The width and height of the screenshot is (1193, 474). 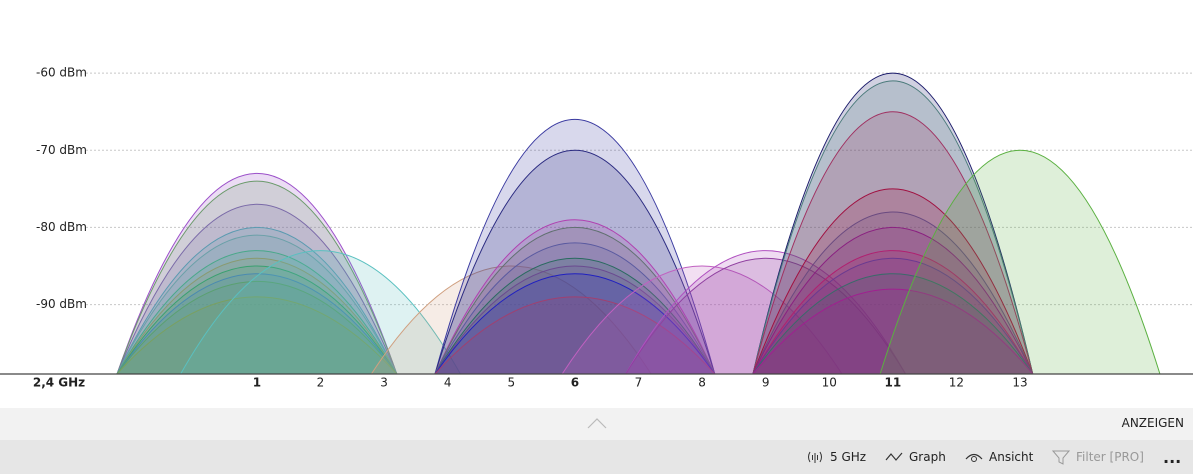 I want to click on y-tick-label: -50 dBm, so click(x=61, y=1).